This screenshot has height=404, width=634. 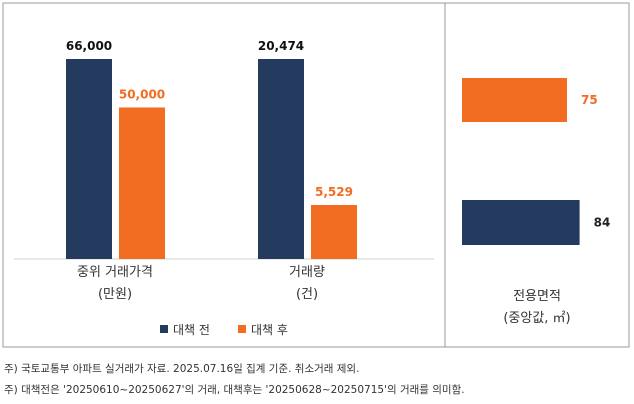 What do you see at coordinates (115, 272) in the screenshot?
I see `category-label-0-line0: 중위 거래가격` at bounding box center [115, 272].